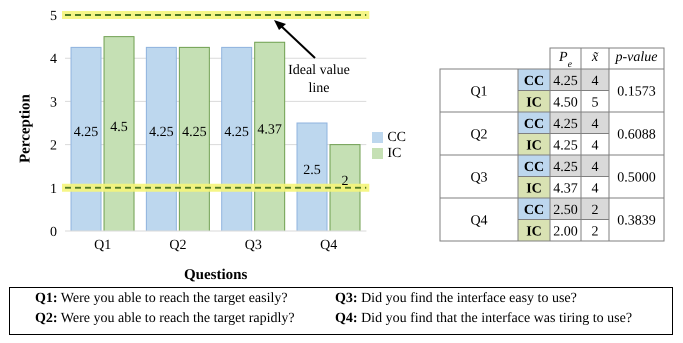 The height and width of the screenshot is (343, 683). Describe the element at coordinates (53, 60) in the screenshot. I see `y-tick-label: 4` at that location.